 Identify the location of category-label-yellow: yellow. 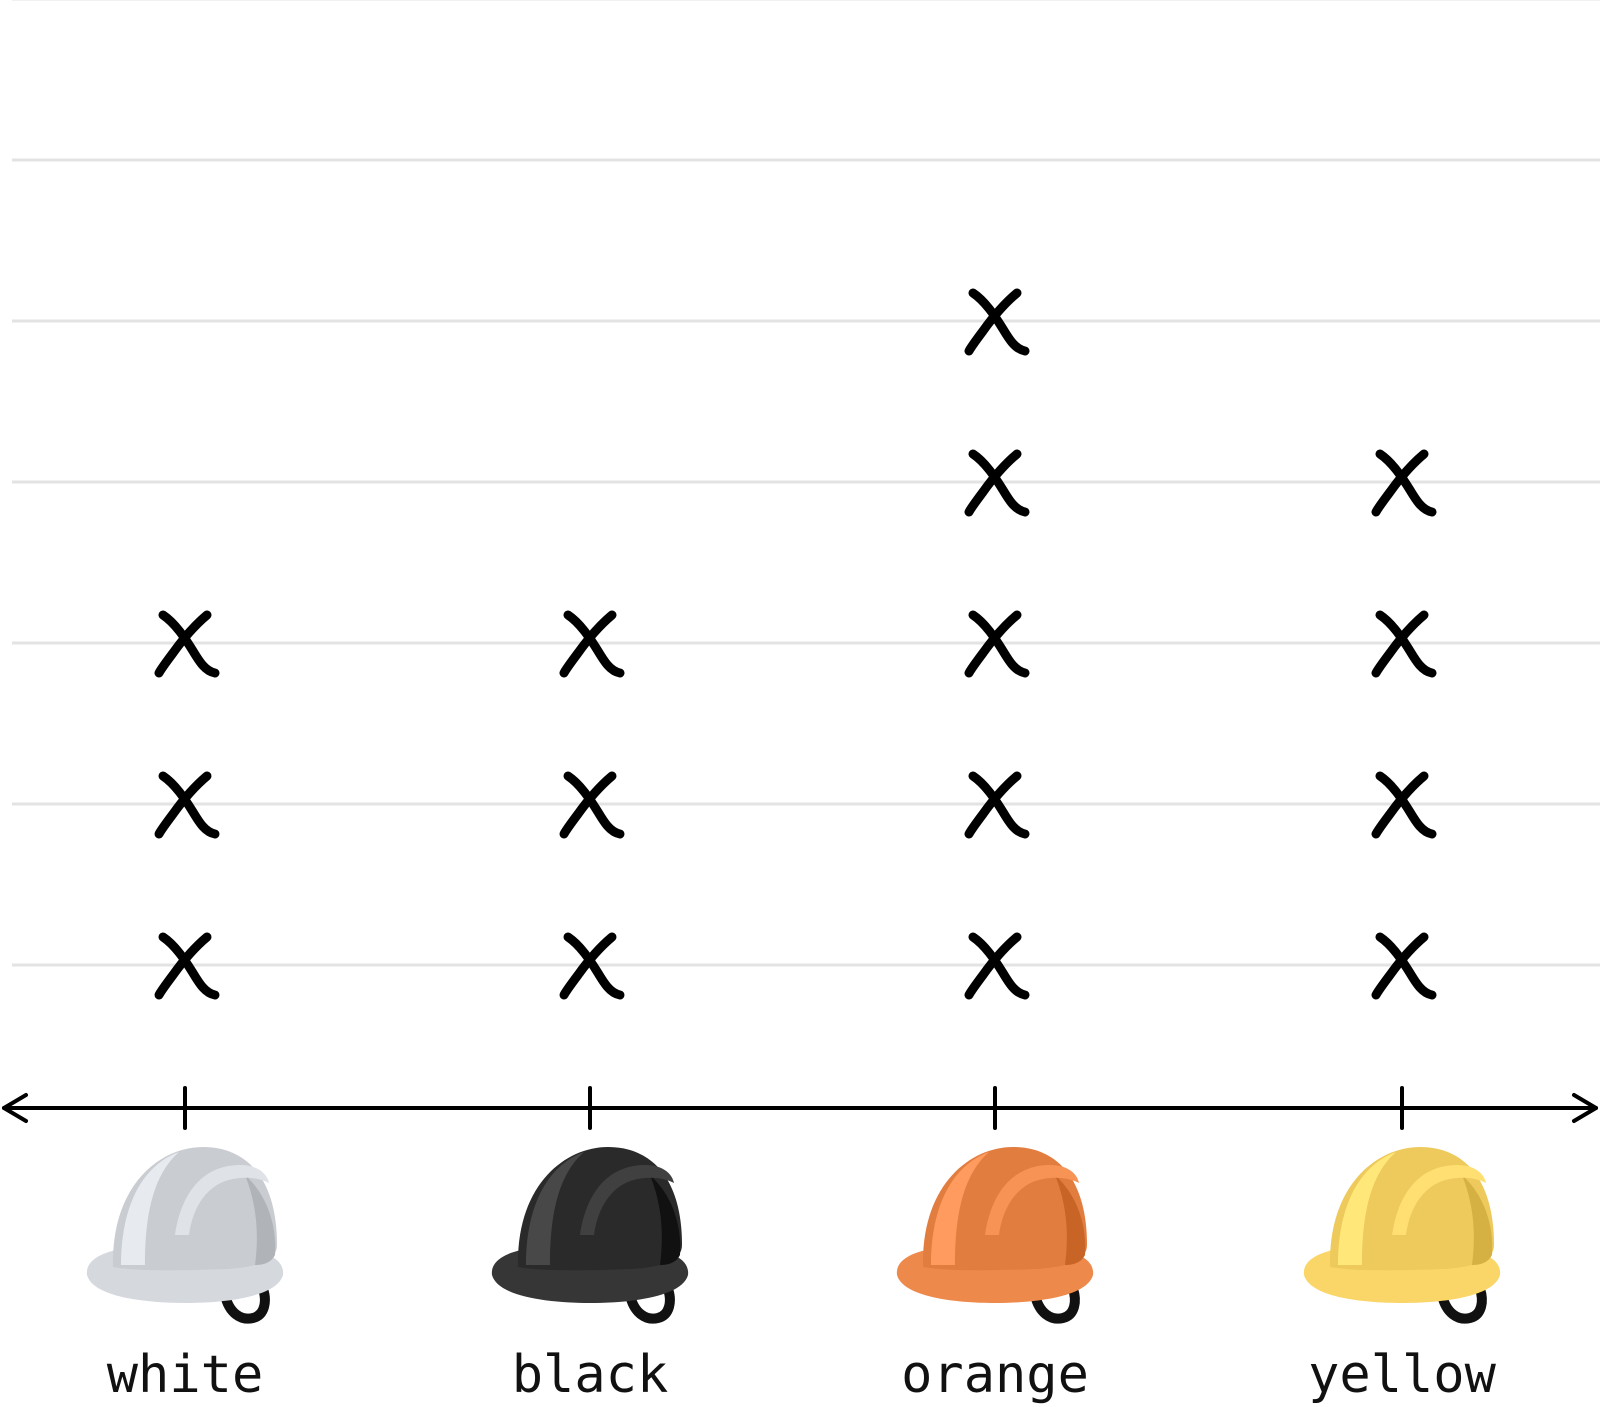
(1402, 1375).